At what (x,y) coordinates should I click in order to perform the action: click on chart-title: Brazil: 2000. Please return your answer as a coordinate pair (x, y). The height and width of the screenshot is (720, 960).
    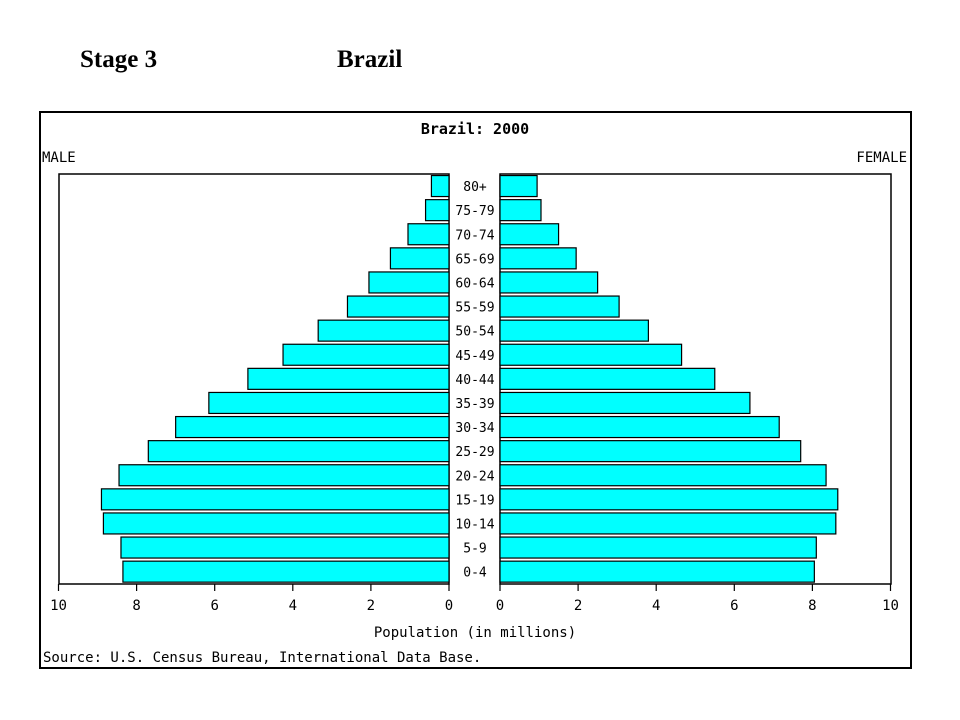
    Looking at the image, I should click on (475, 129).